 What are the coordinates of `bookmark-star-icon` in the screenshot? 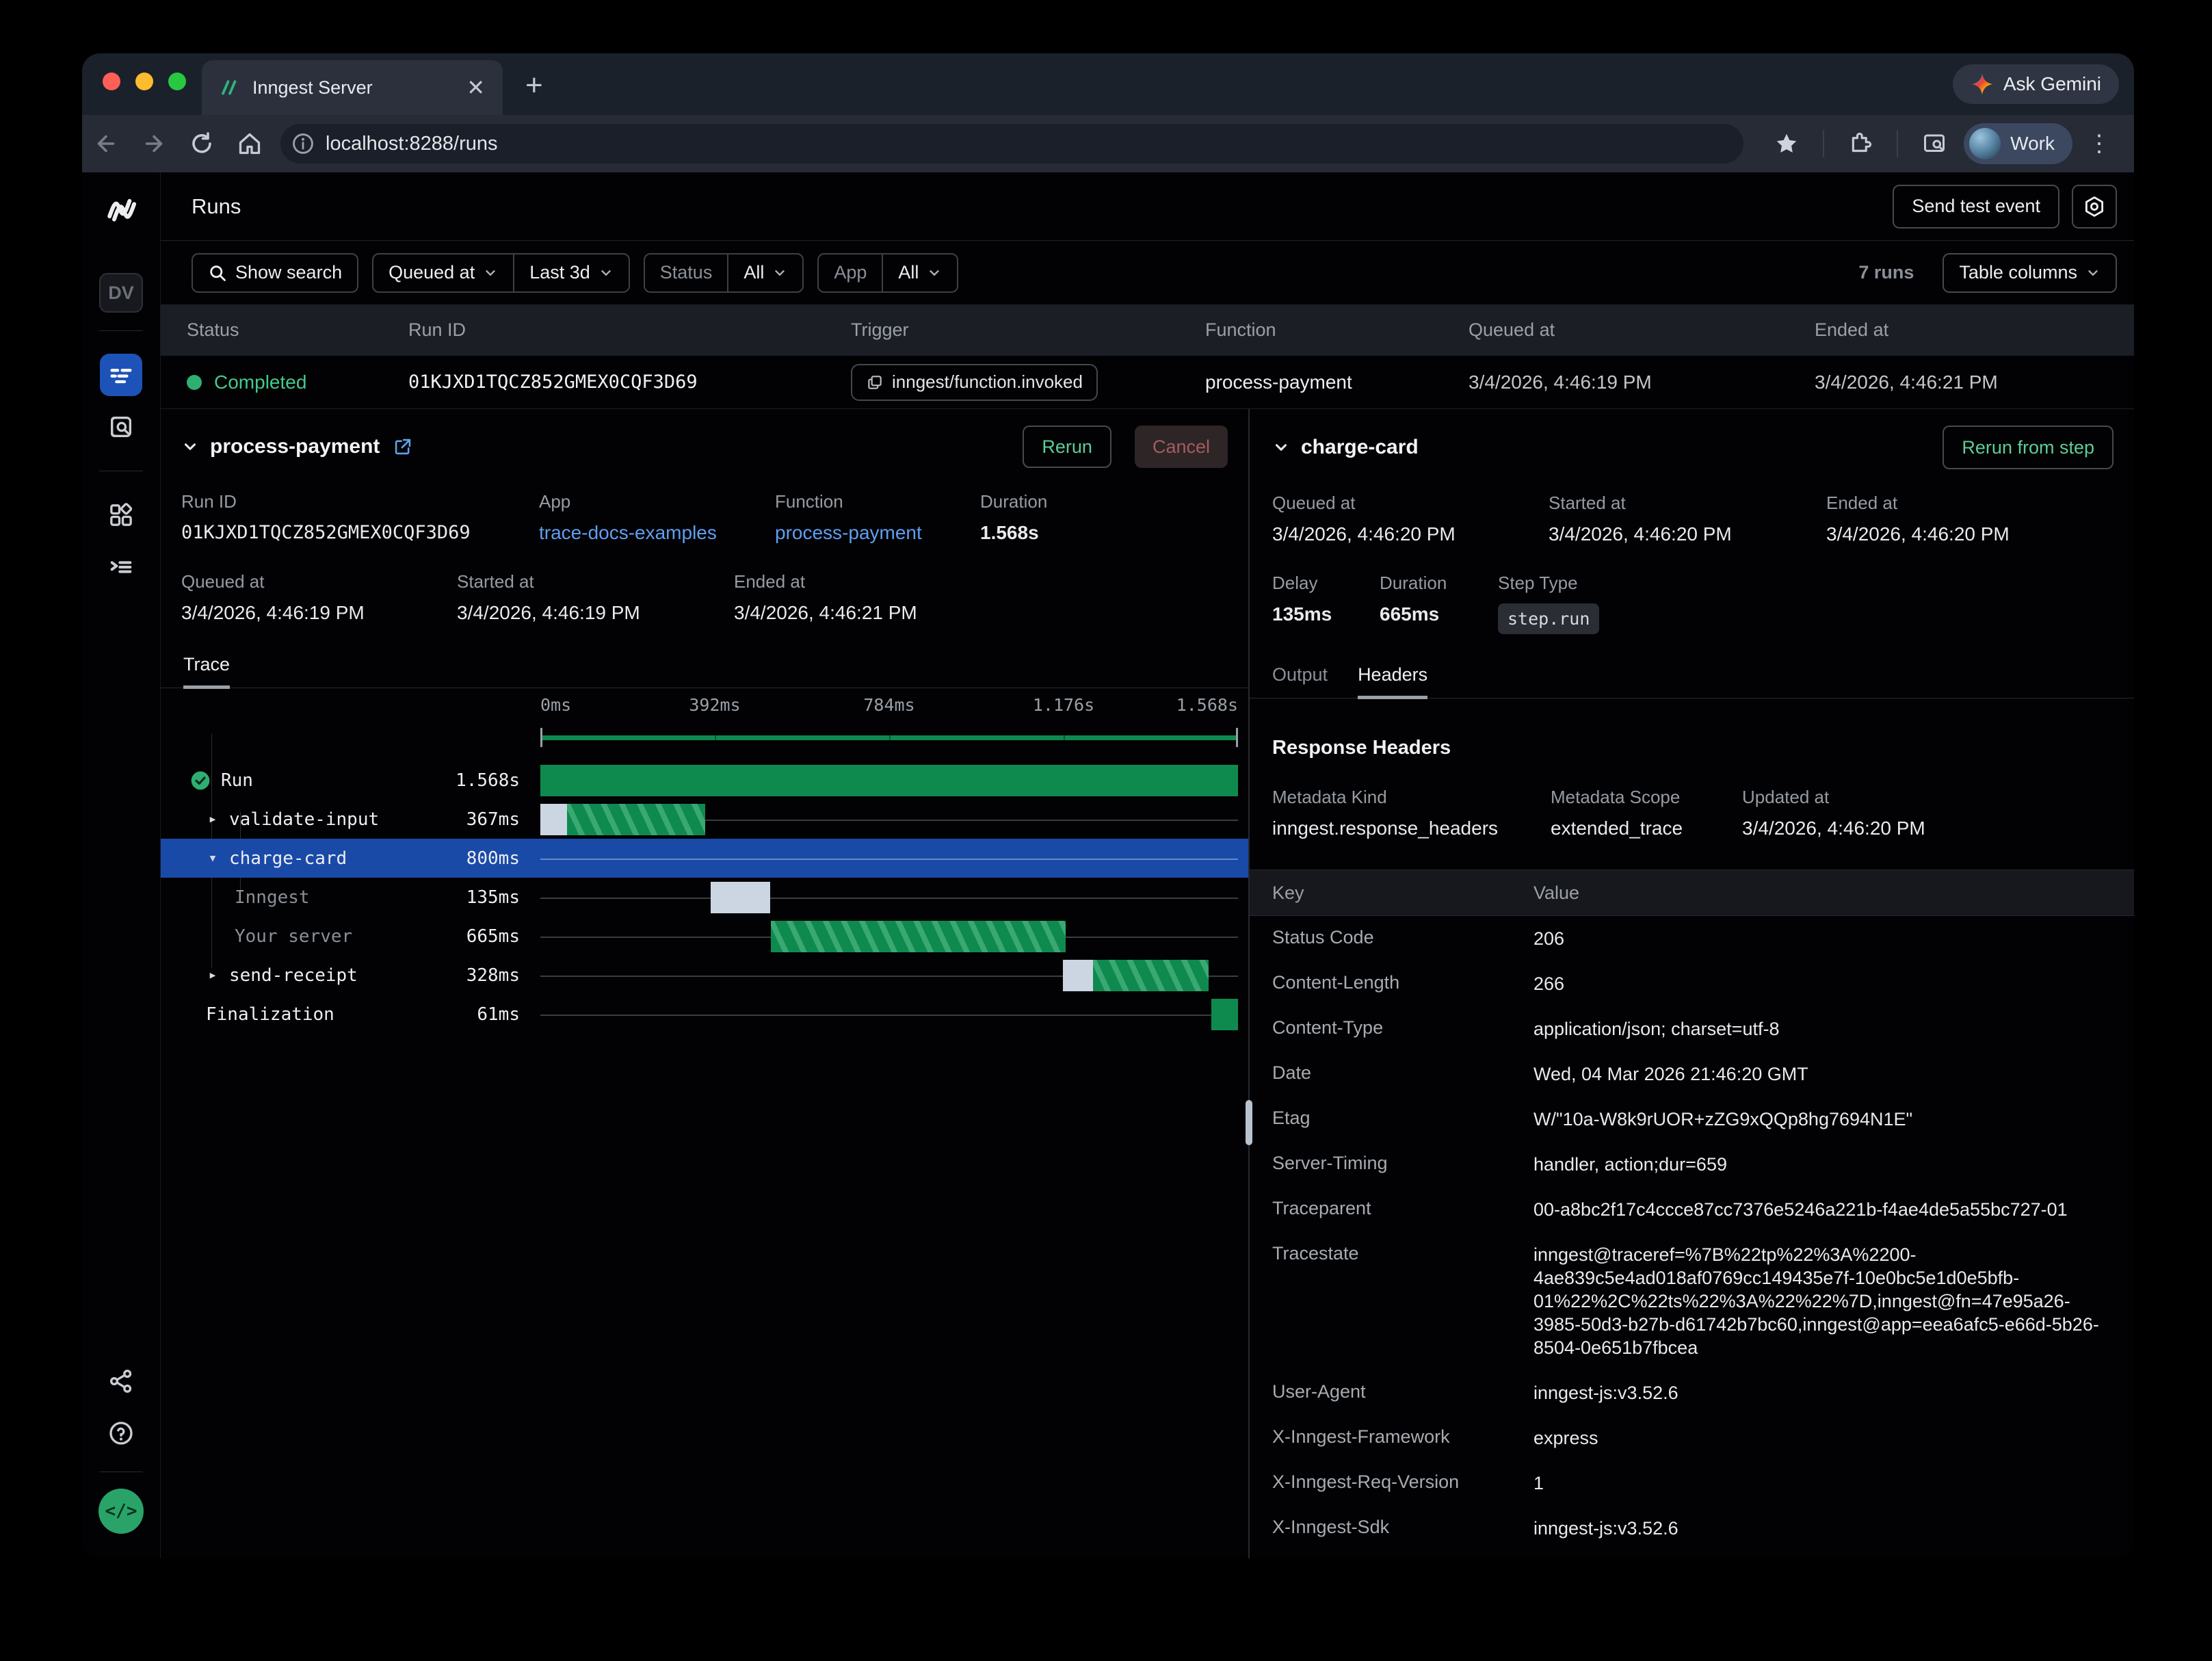 It's located at (1787, 143).